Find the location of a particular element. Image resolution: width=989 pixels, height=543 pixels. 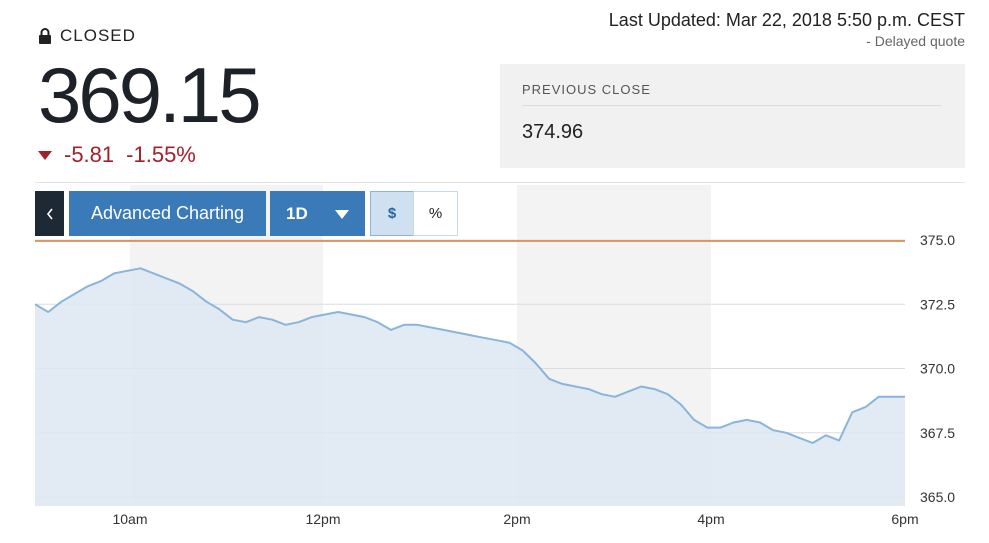

previous-close-panel: PREVIOUS CLOSE 374.96 is located at coordinates (732, 116).